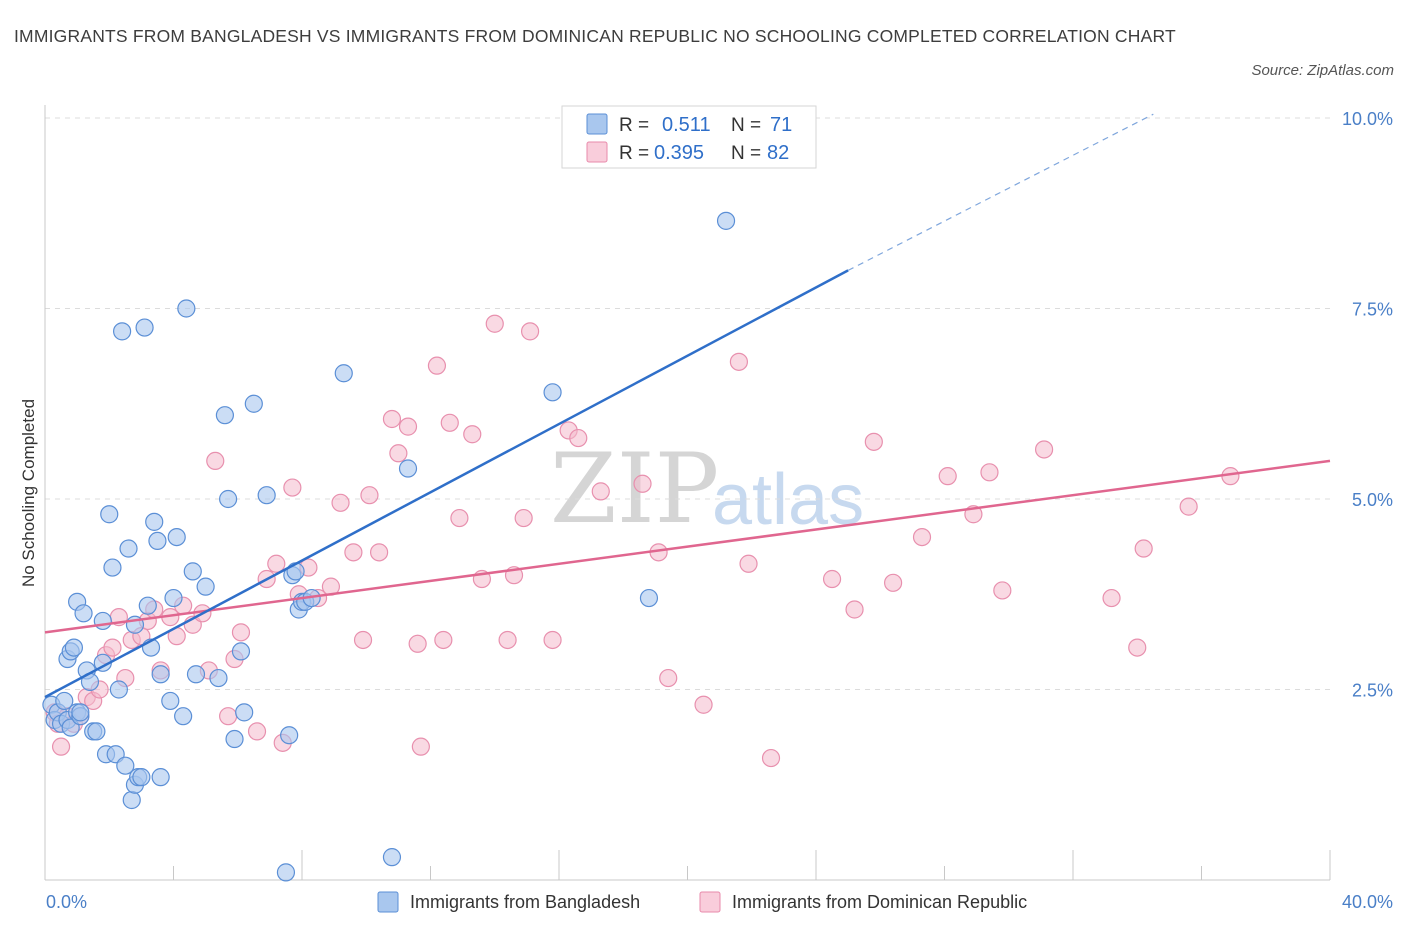 Image resolution: width=1406 pixels, height=930 pixels. What do you see at coordinates (66, 902) in the screenshot?
I see `x-tick-label-0: 0.0%` at bounding box center [66, 902].